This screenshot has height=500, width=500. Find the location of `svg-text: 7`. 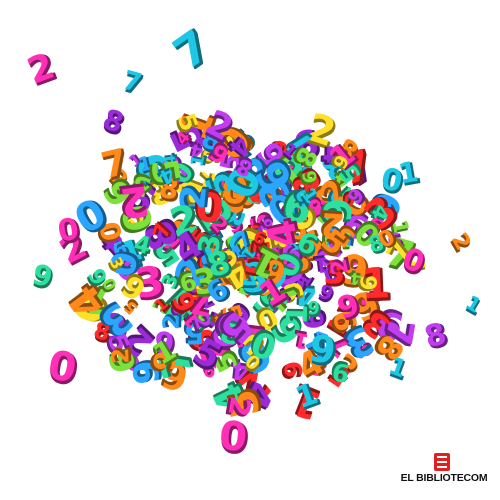

svg-text: 7 is located at coordinates (297, 200).